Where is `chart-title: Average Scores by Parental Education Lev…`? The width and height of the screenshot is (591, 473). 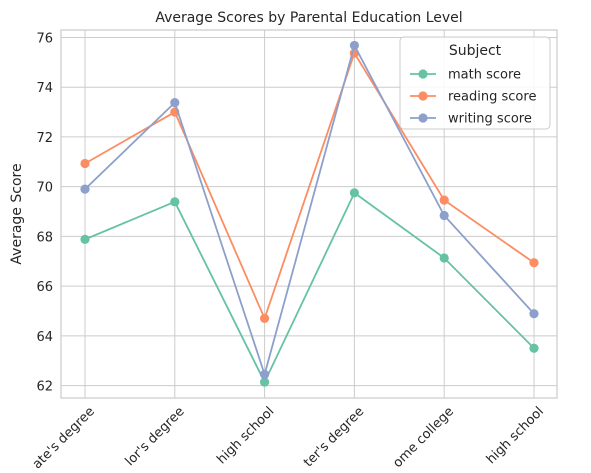
chart-title: Average Scores by Parental Education Lev… is located at coordinates (308, 18).